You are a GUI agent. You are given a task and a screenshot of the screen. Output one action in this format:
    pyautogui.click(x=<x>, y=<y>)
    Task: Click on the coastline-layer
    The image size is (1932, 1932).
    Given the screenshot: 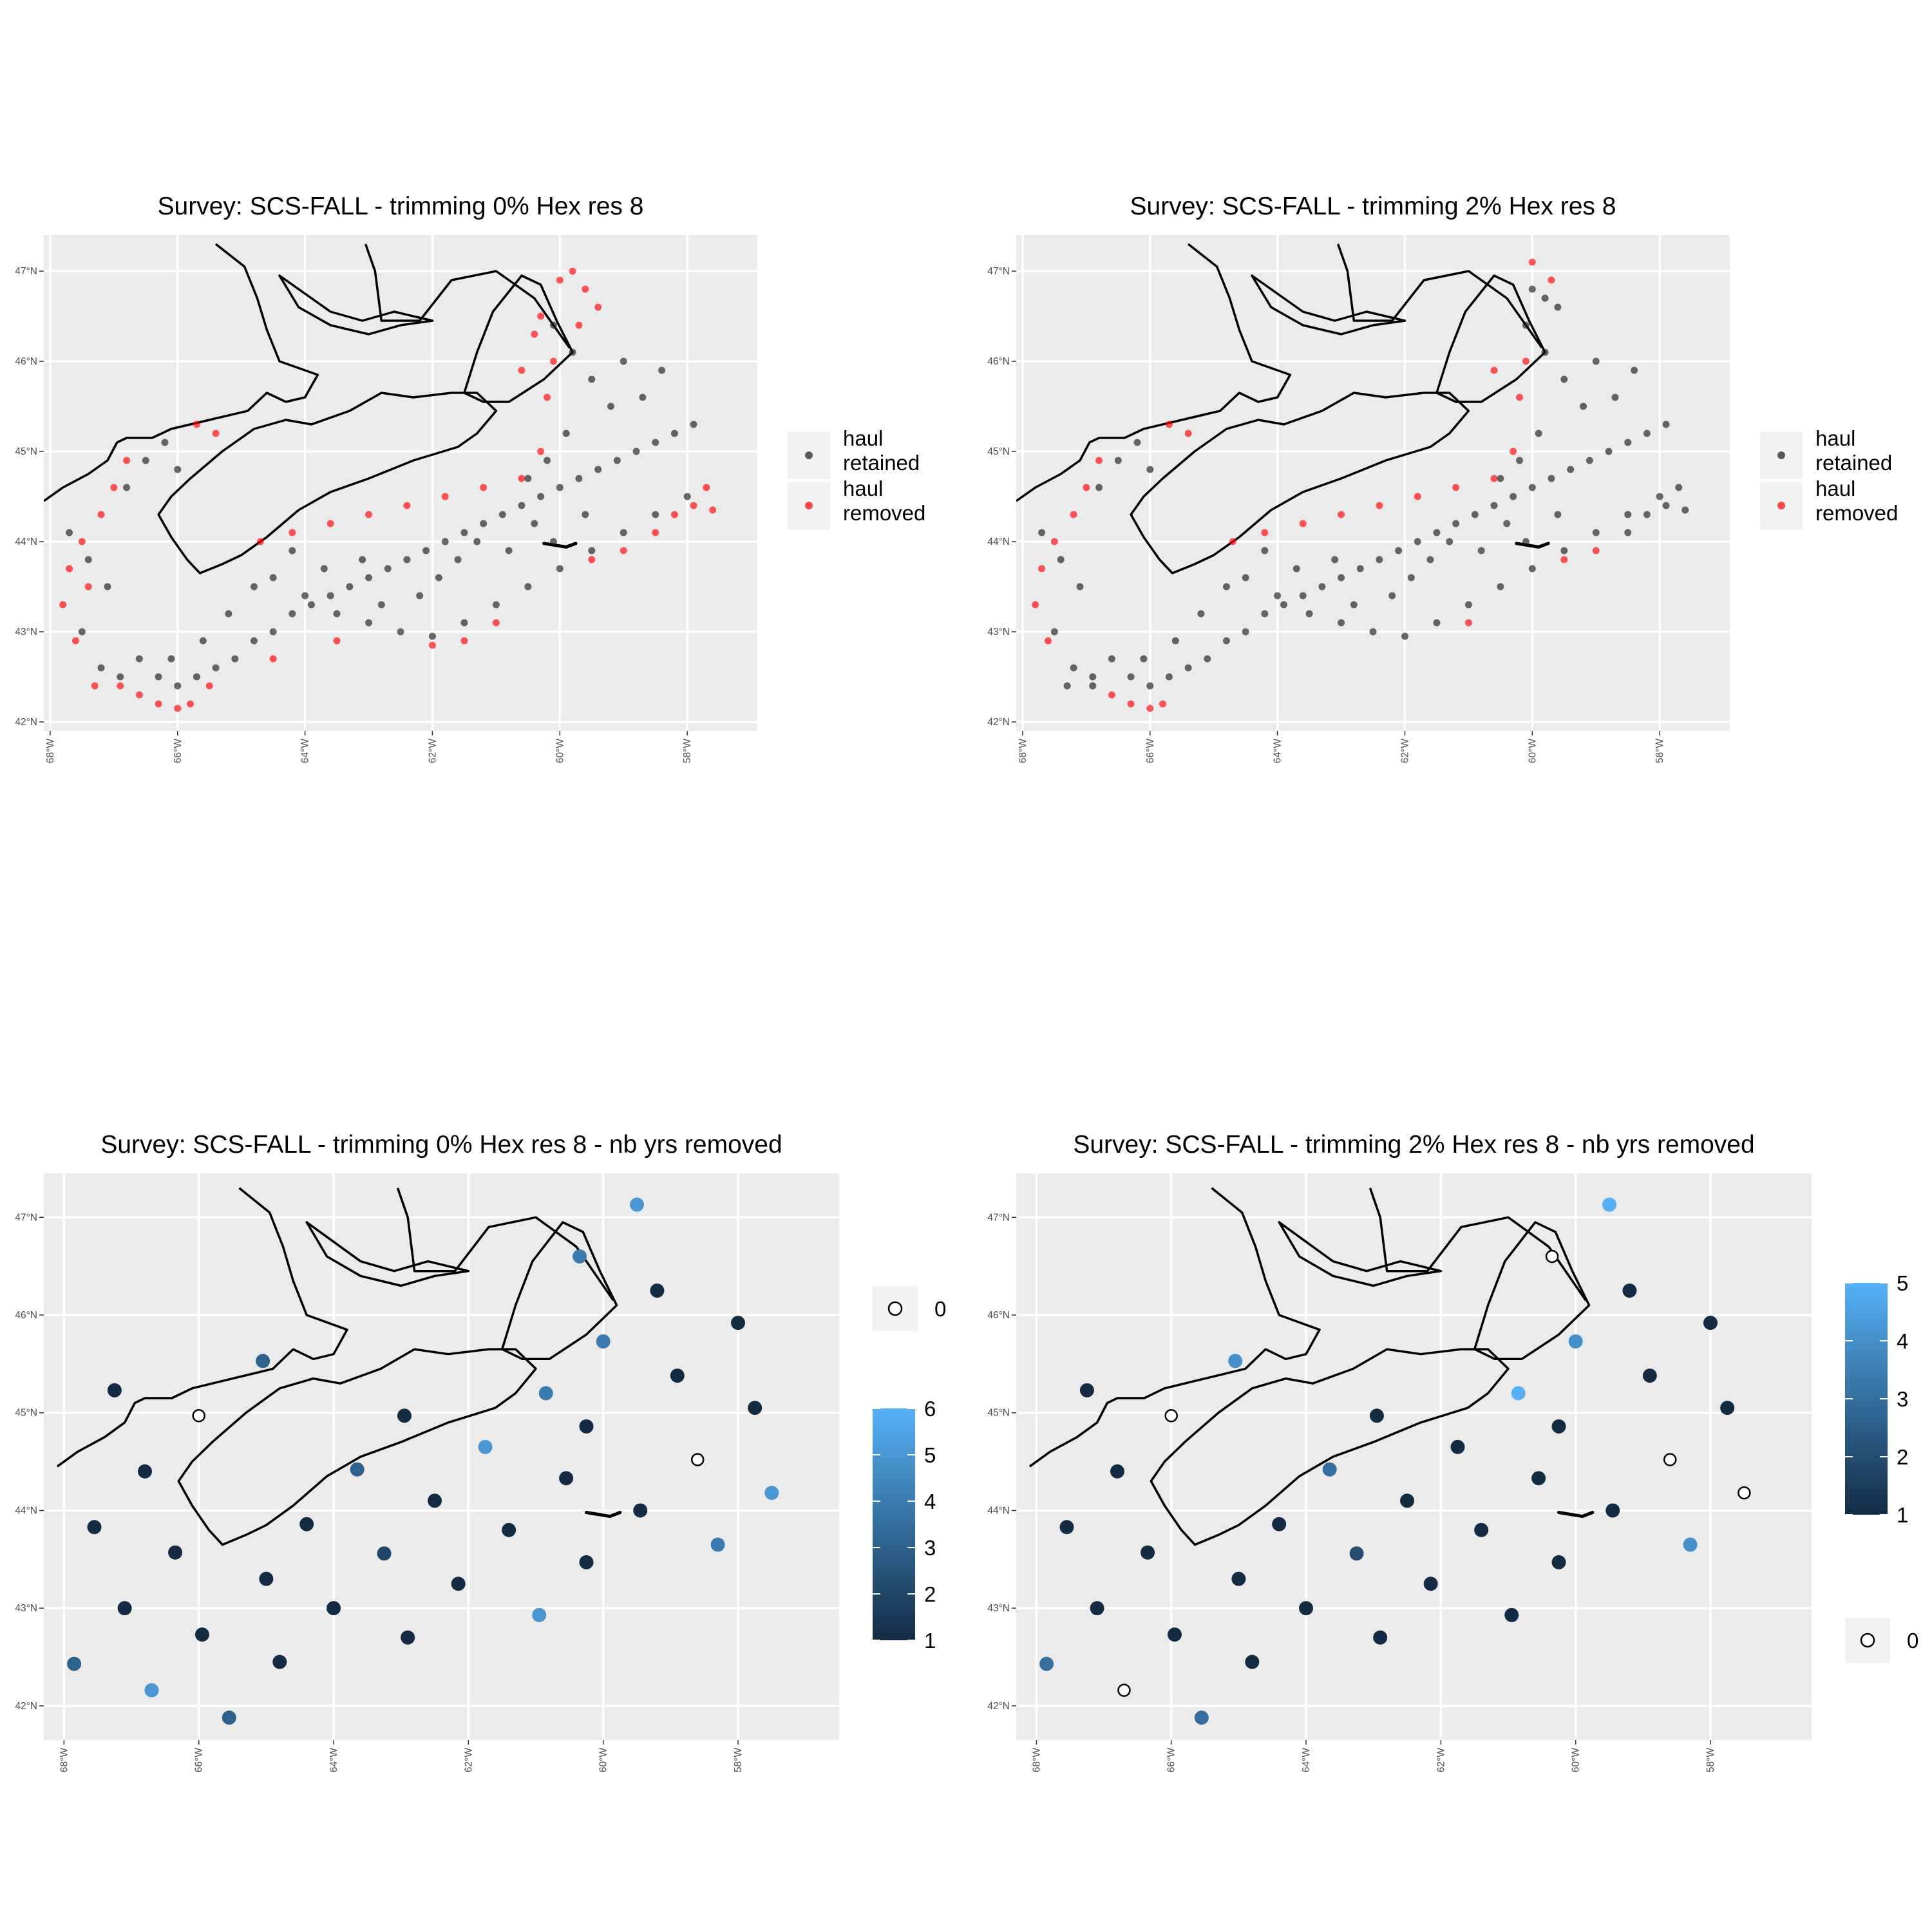 What is the action you would take?
    pyautogui.click(x=1311, y=1366)
    